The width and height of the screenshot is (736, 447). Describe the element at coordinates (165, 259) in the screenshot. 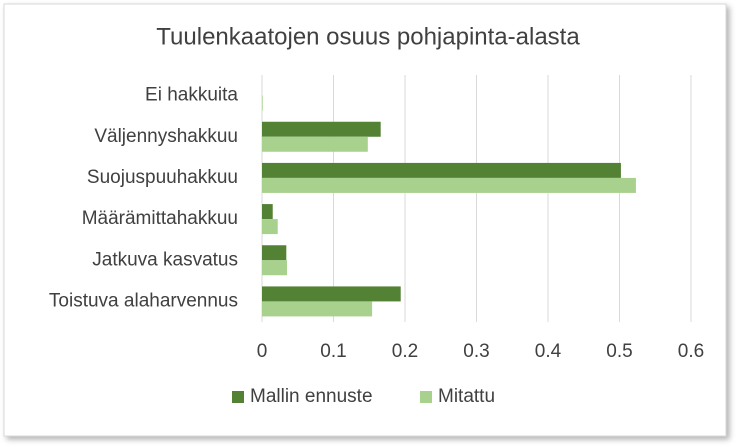

I see `y-tick-label: Jatkuva kasvatus` at that location.